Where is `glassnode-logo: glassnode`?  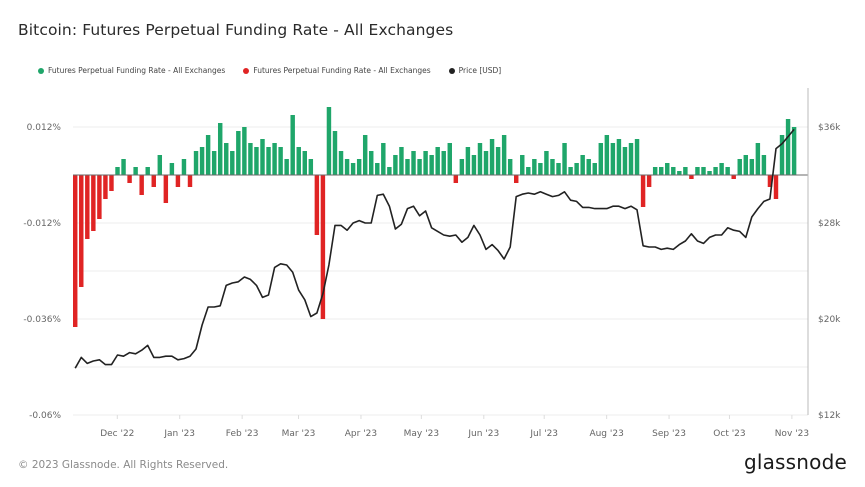 glassnode-logo: glassnode is located at coordinates (795, 462).